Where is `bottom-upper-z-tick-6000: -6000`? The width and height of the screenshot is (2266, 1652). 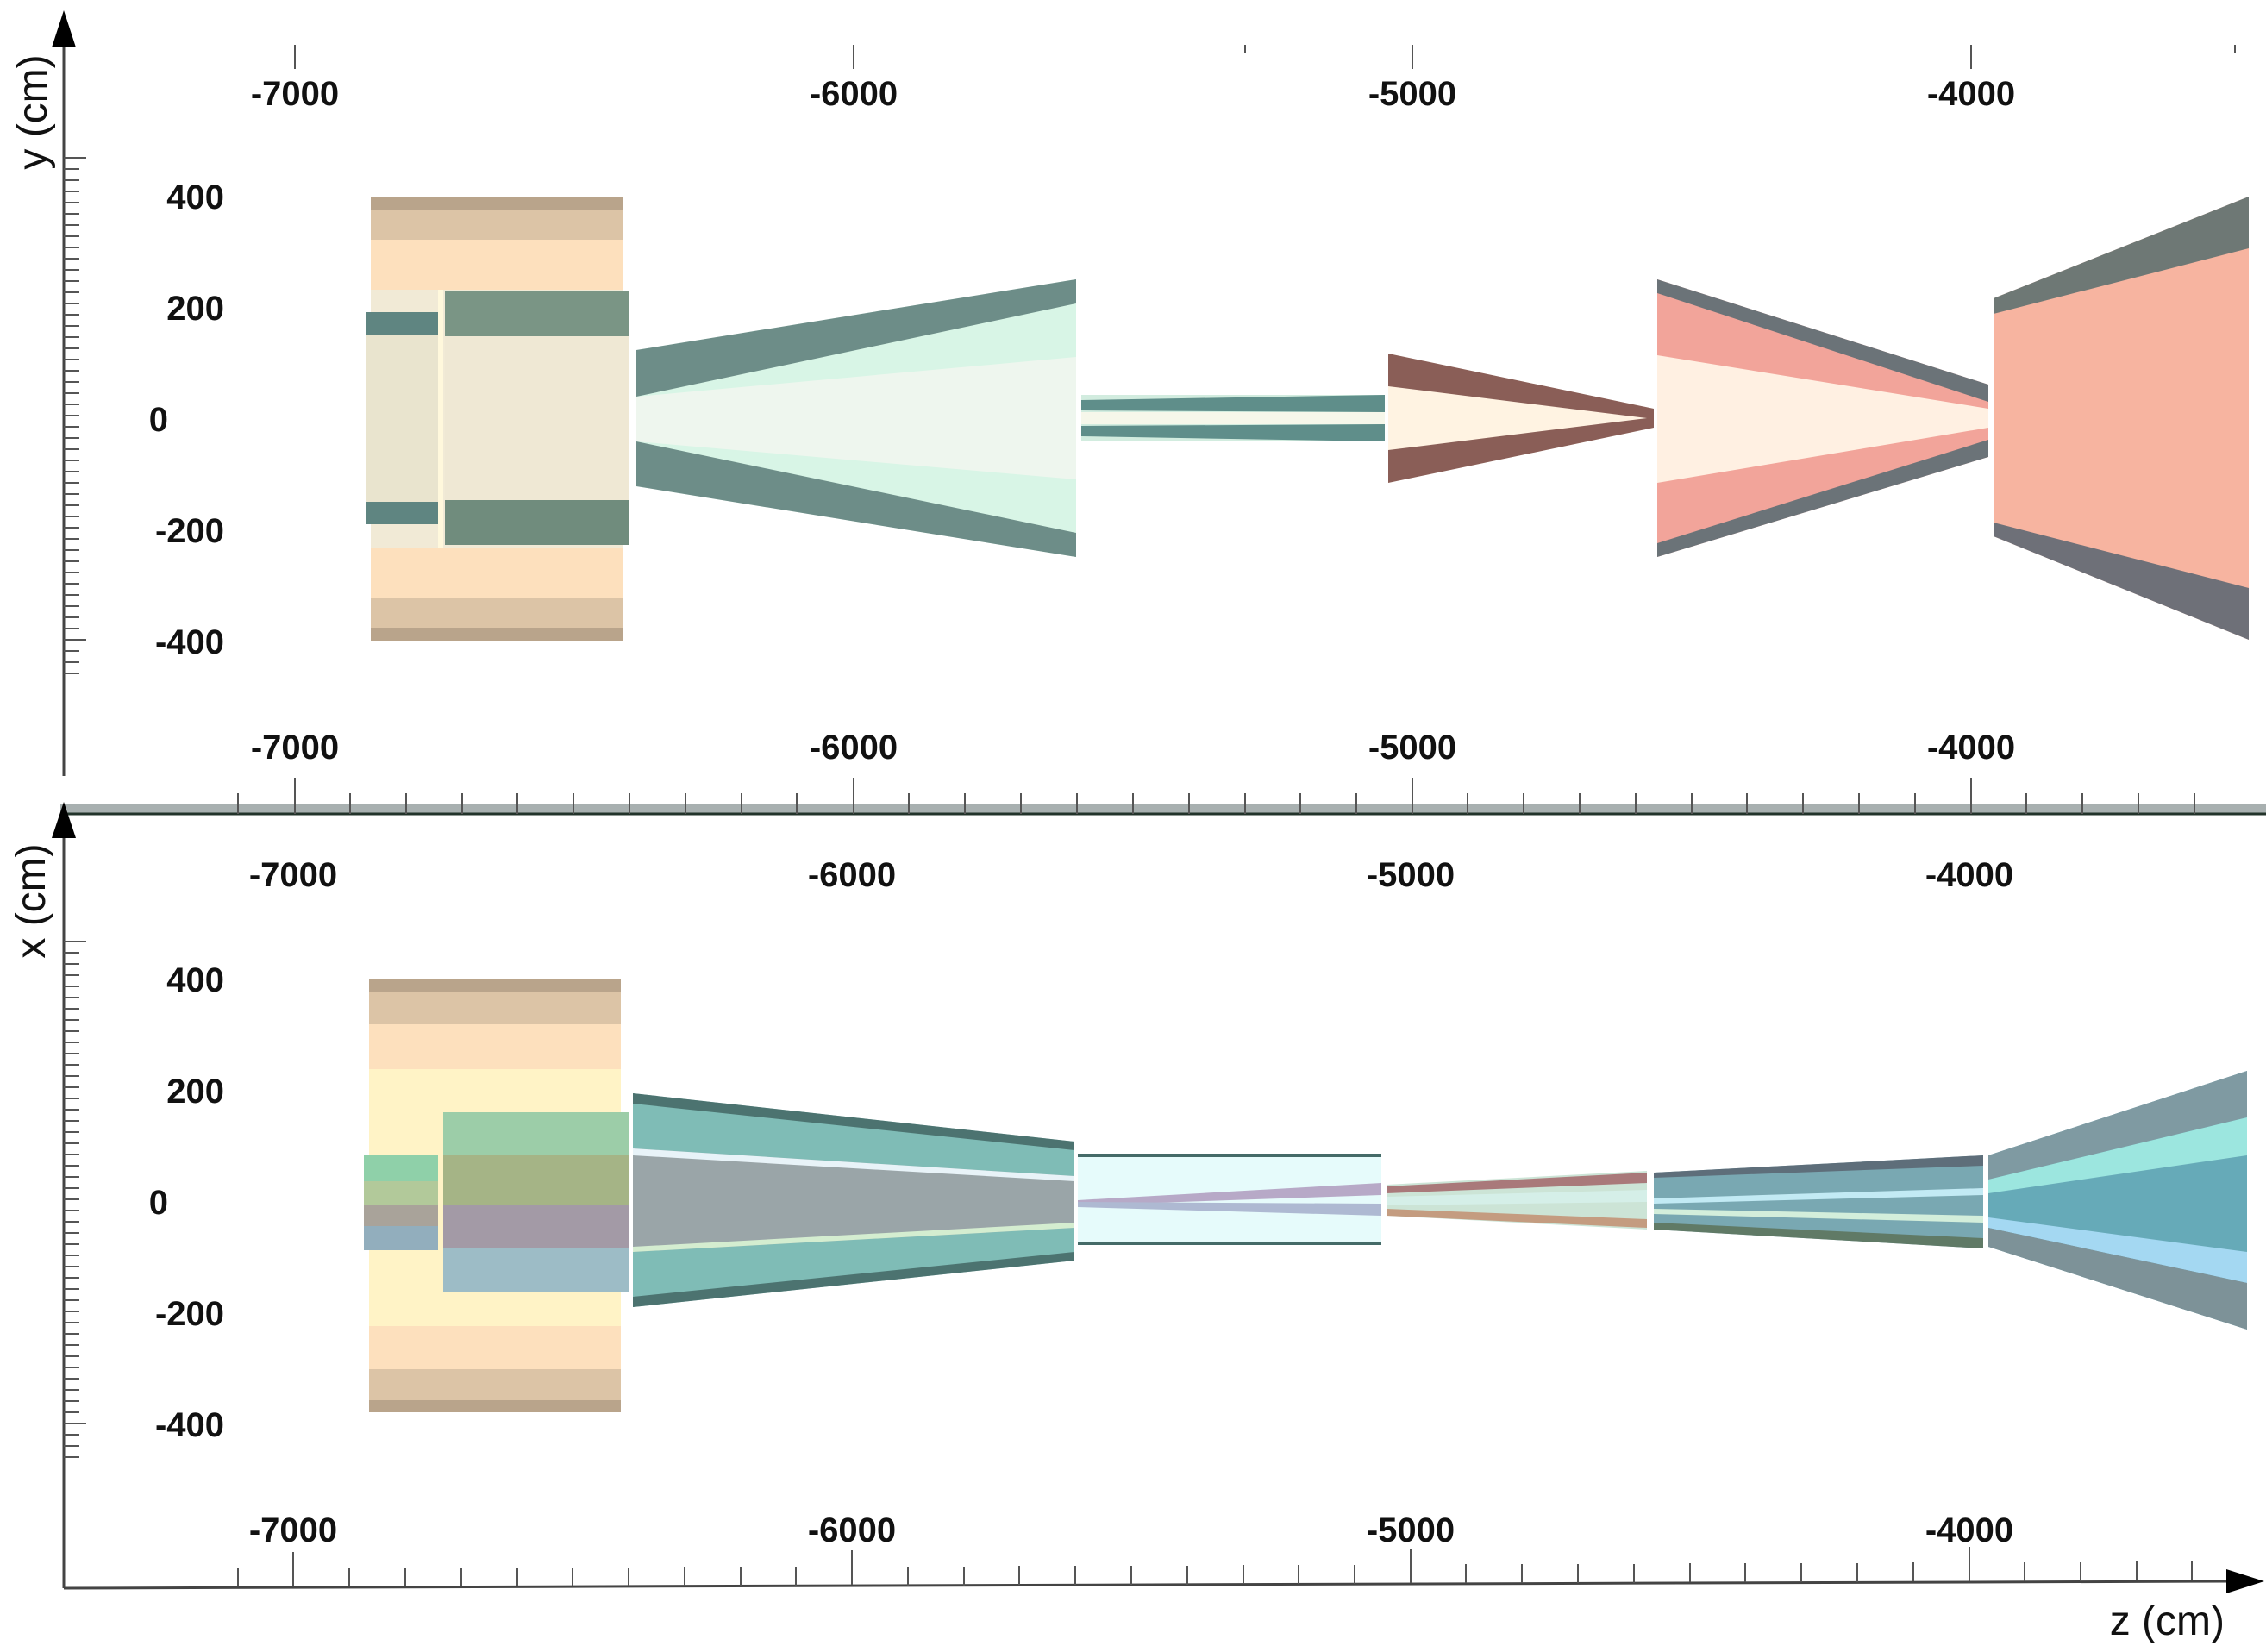
bottom-upper-z-tick-6000: -6000 is located at coordinates (852, 875).